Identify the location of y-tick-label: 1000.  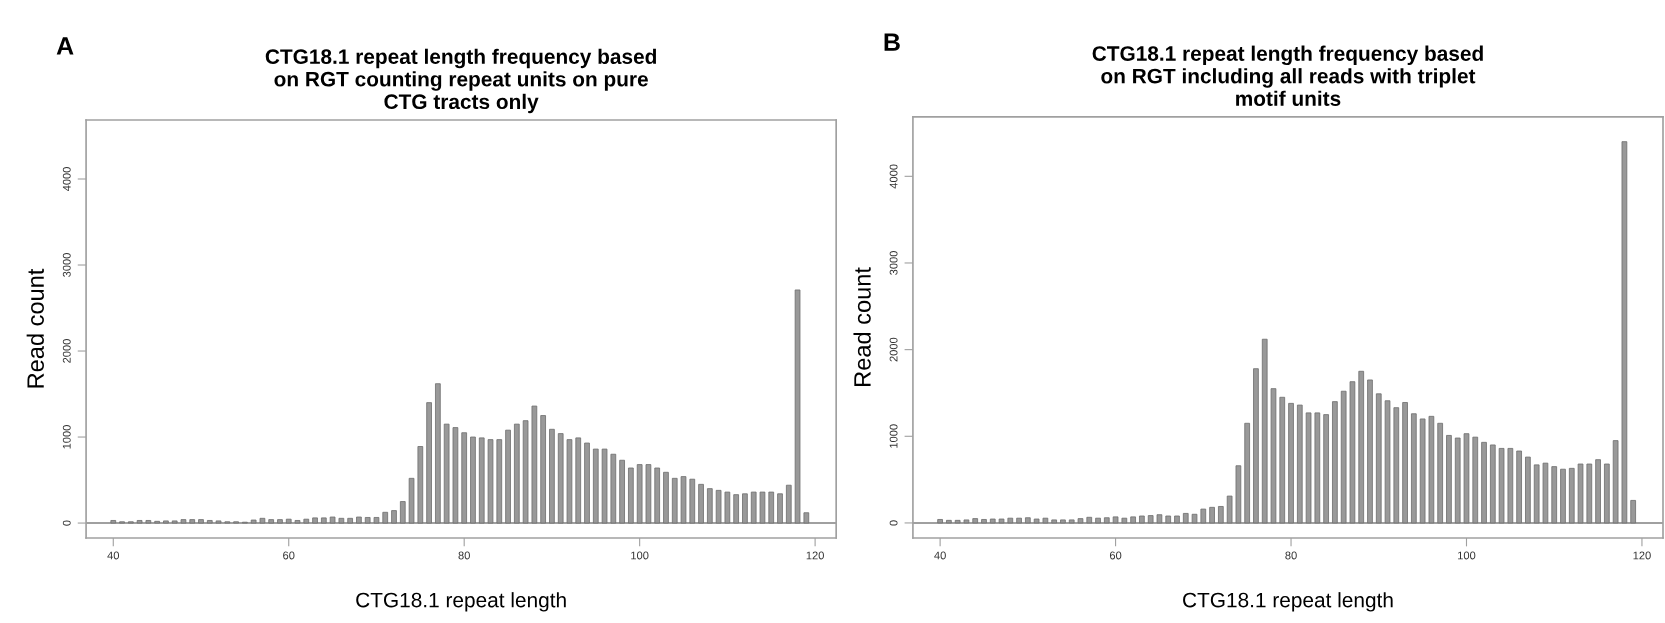
(66, 437).